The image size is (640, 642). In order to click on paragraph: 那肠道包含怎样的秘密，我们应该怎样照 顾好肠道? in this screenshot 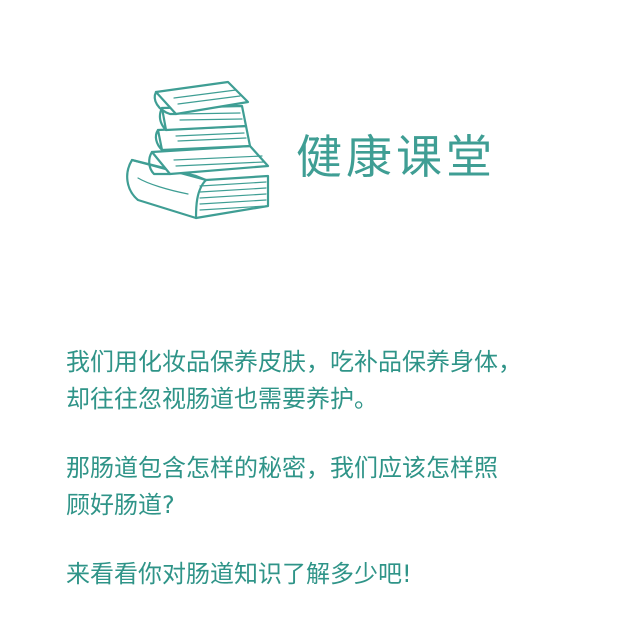, I will do `click(336, 487)`.